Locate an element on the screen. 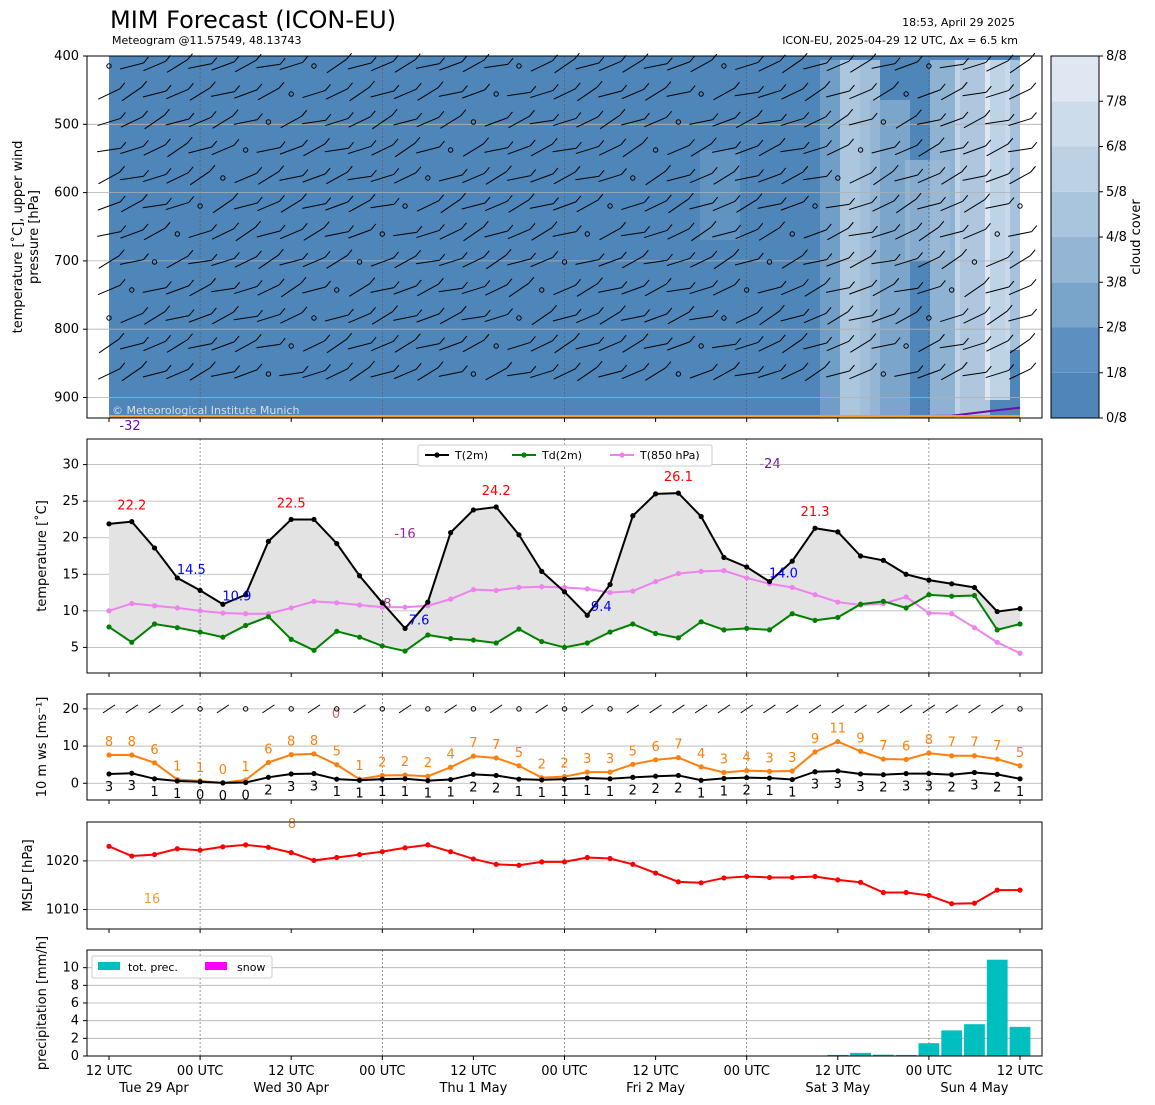 This screenshot has width=1155, height=1105. legend-swatch is located at coordinates (109, 966).